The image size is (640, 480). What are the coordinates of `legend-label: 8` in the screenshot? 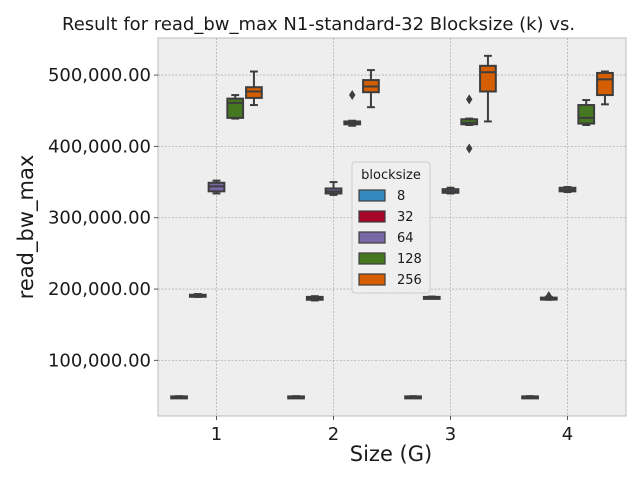 It's located at (401, 196).